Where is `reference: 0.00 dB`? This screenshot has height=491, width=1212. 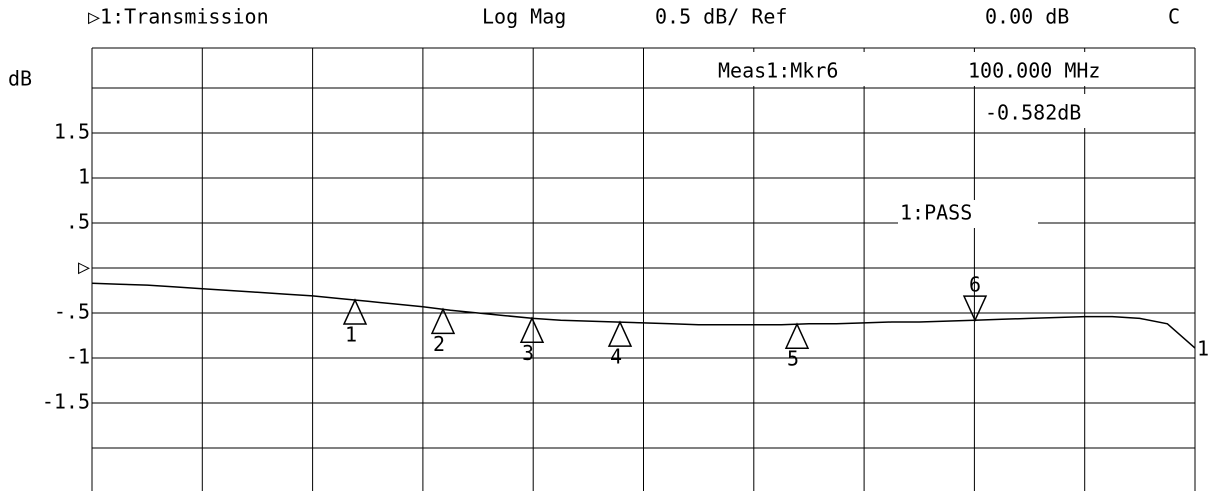 reference: 0.00 dB is located at coordinates (1027, 17).